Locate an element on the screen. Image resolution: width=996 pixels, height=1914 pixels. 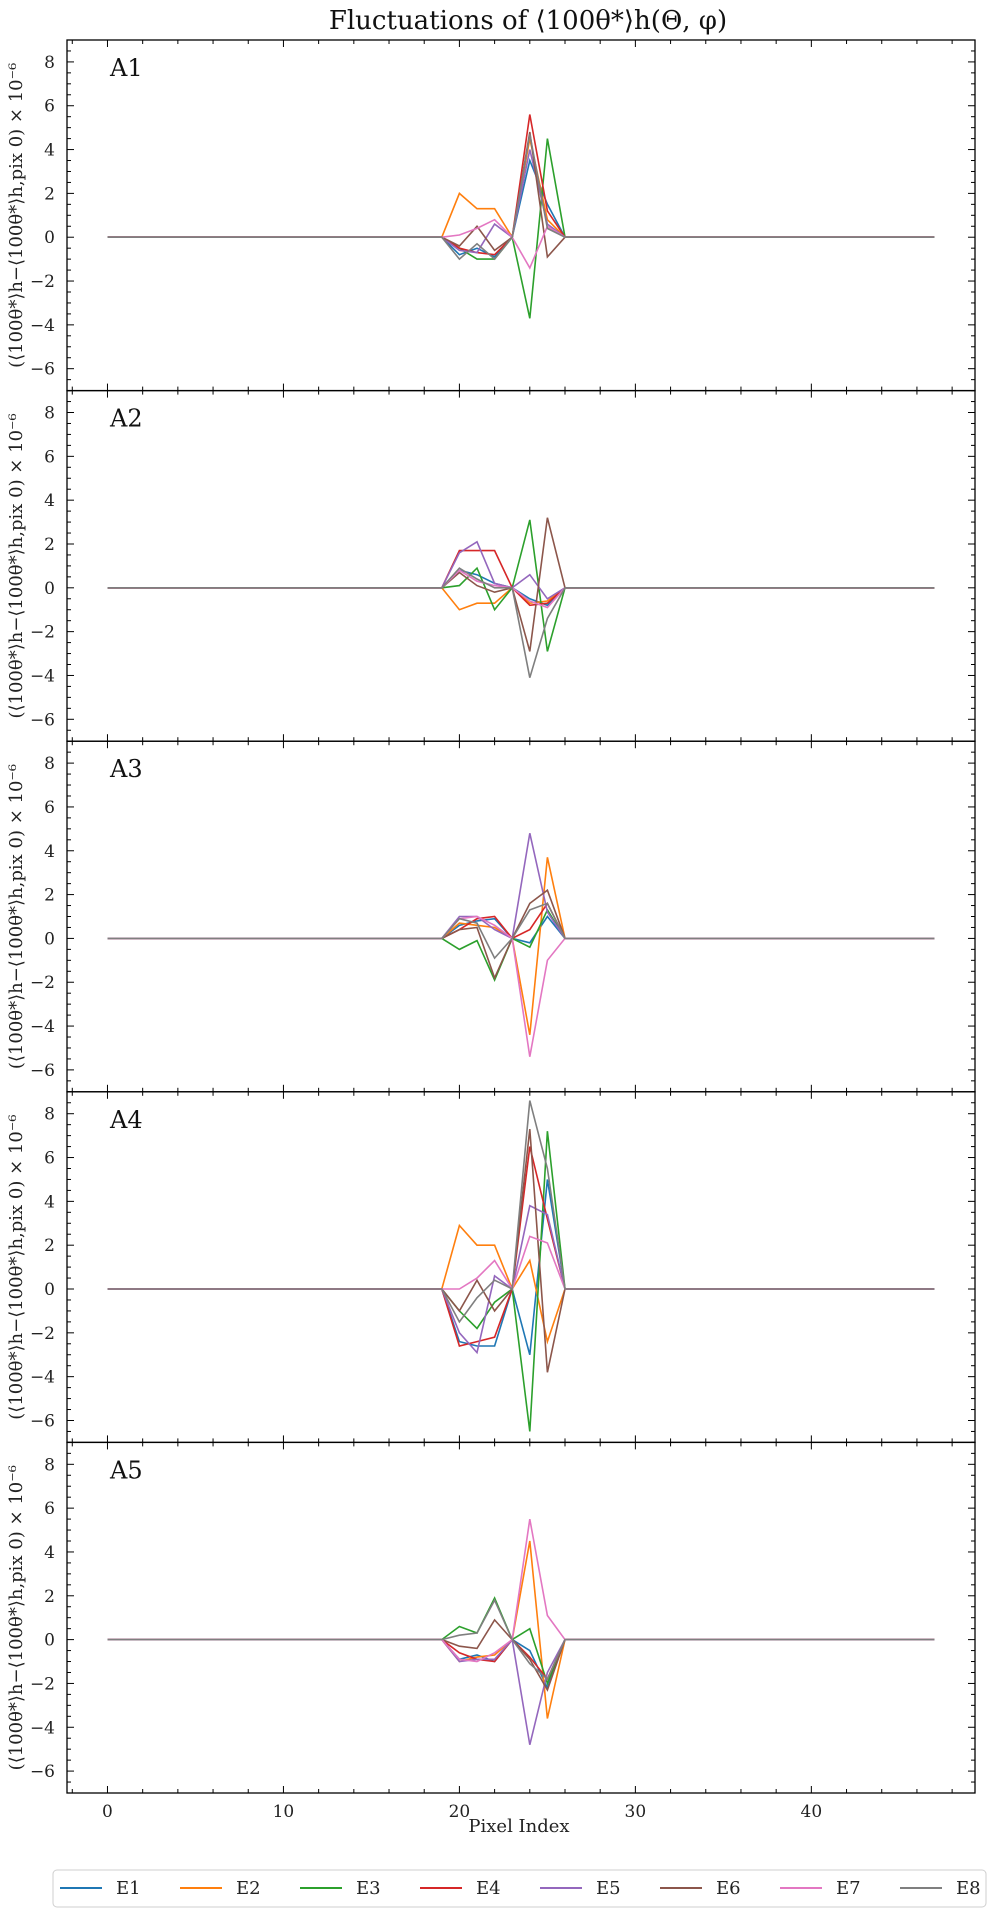
series-line-e5-a2 is located at coordinates (521, 570).